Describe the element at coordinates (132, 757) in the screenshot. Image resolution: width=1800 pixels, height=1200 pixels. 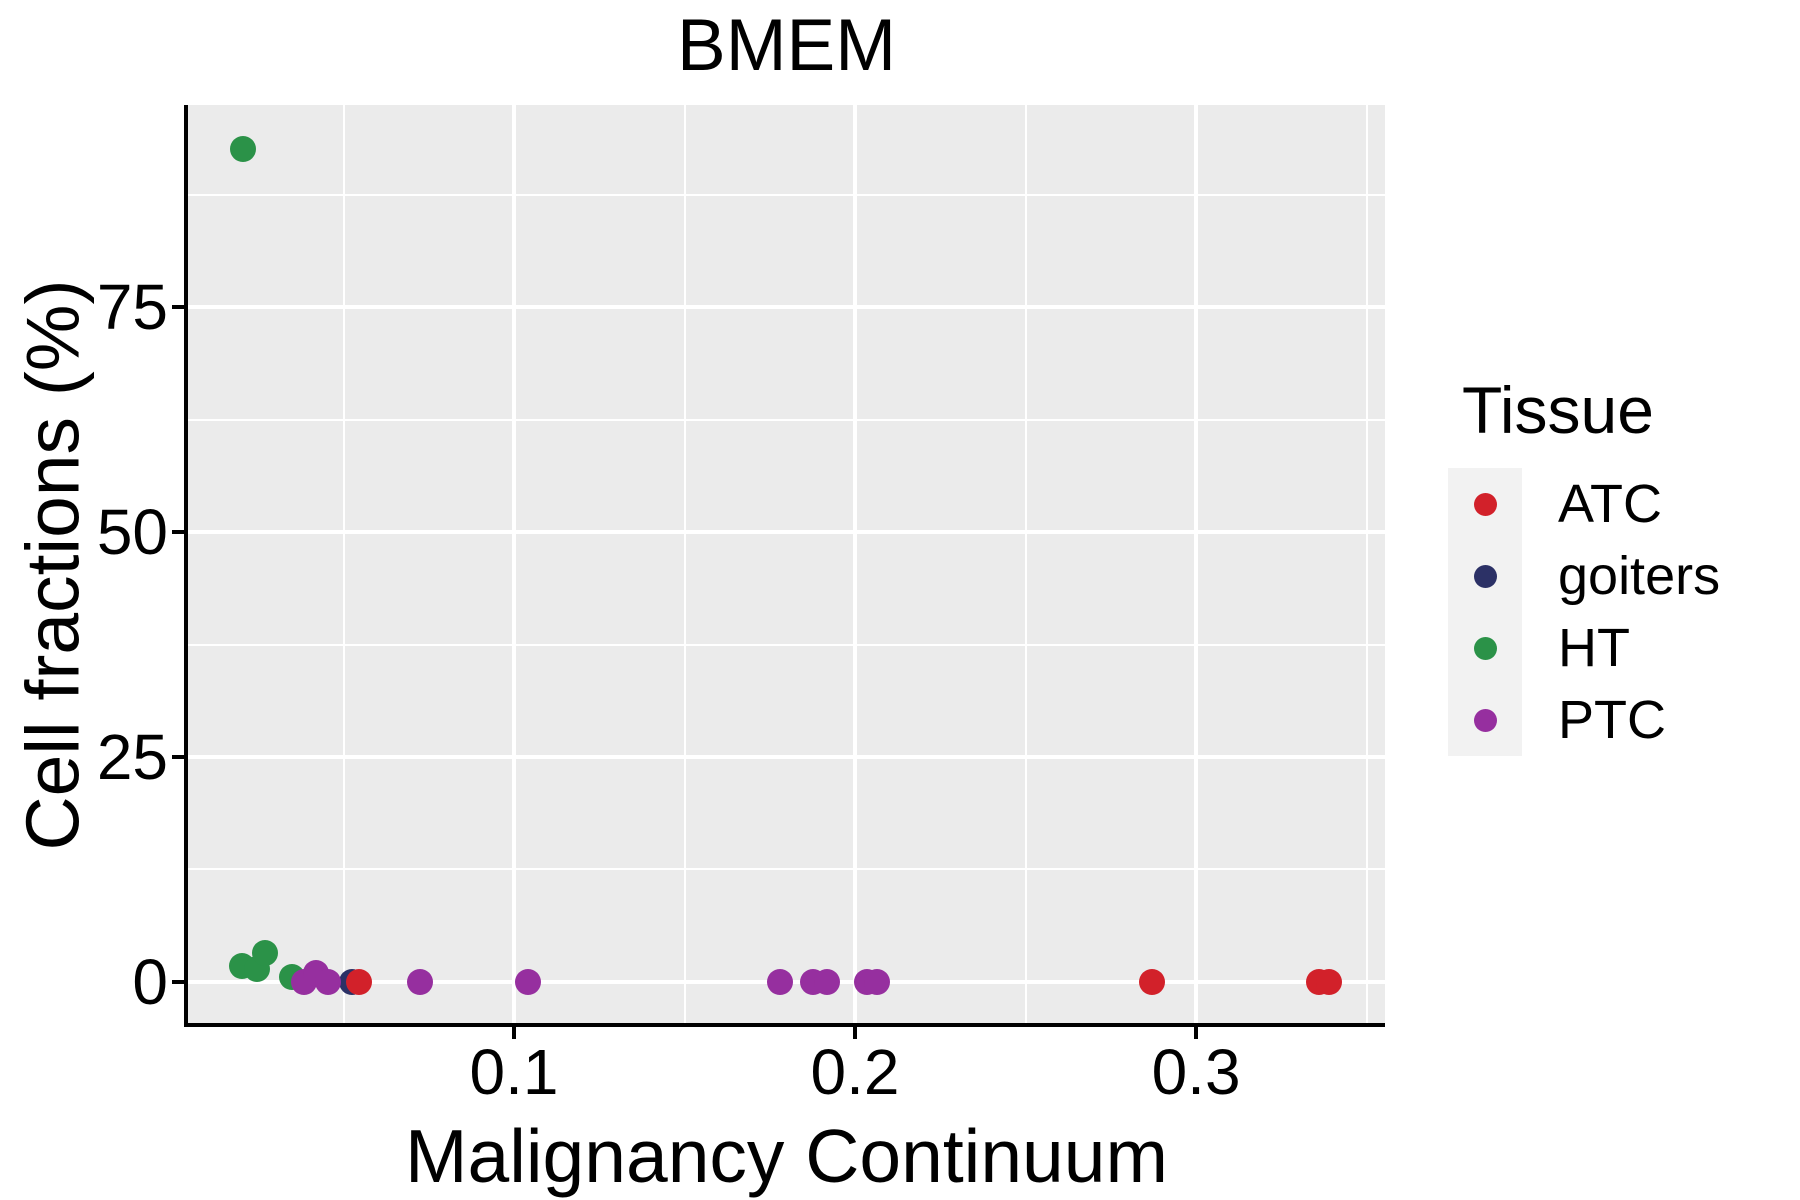
I see `y-tick-label: 25` at that location.